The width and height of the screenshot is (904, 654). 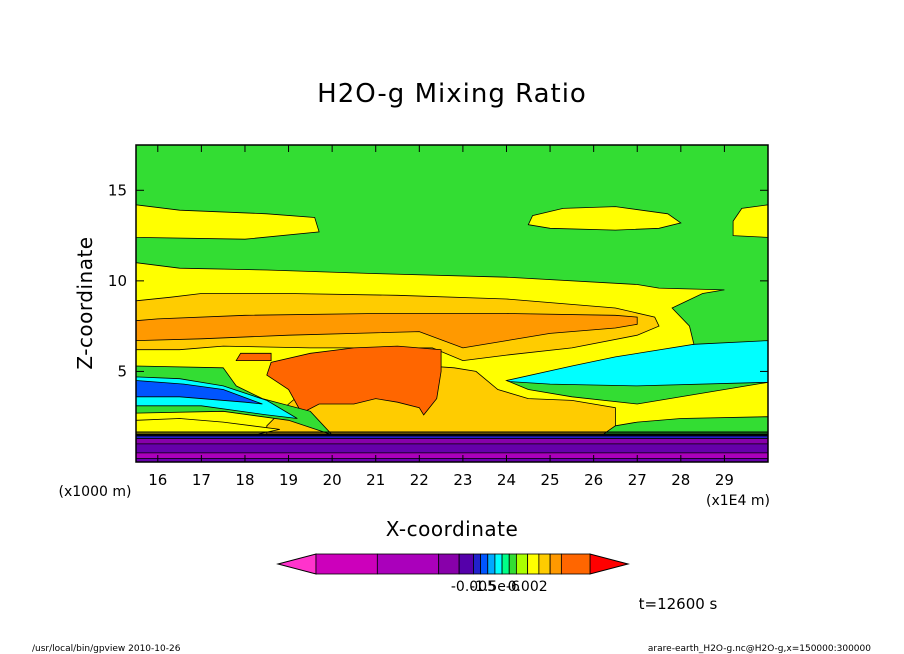 What do you see at coordinates (354, 380) in the screenshot?
I see `contour-darkorange-core` at bounding box center [354, 380].